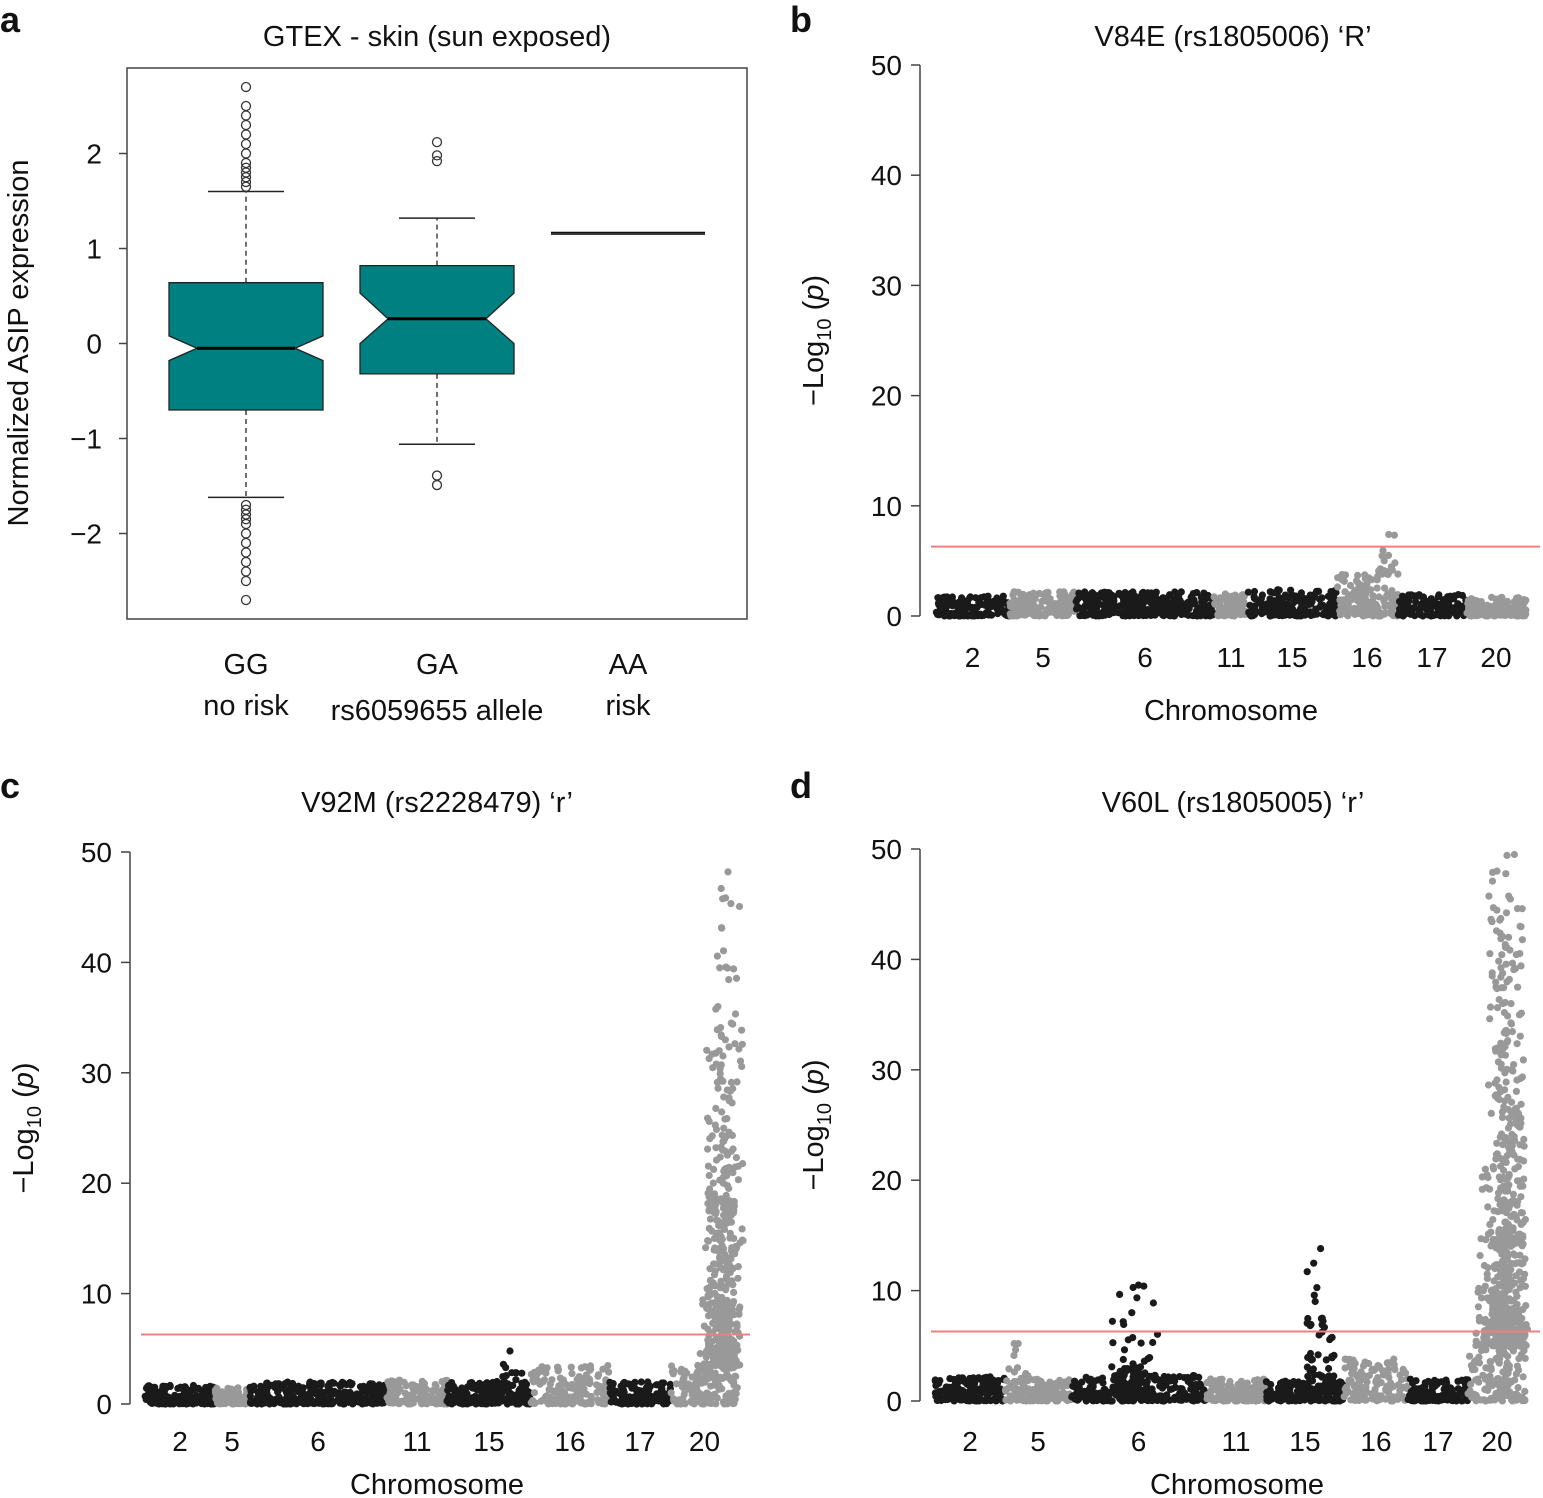 The height and width of the screenshot is (1498, 1543). What do you see at coordinates (96, 852) in the screenshot?
I see `y-tick-label: 50` at bounding box center [96, 852].